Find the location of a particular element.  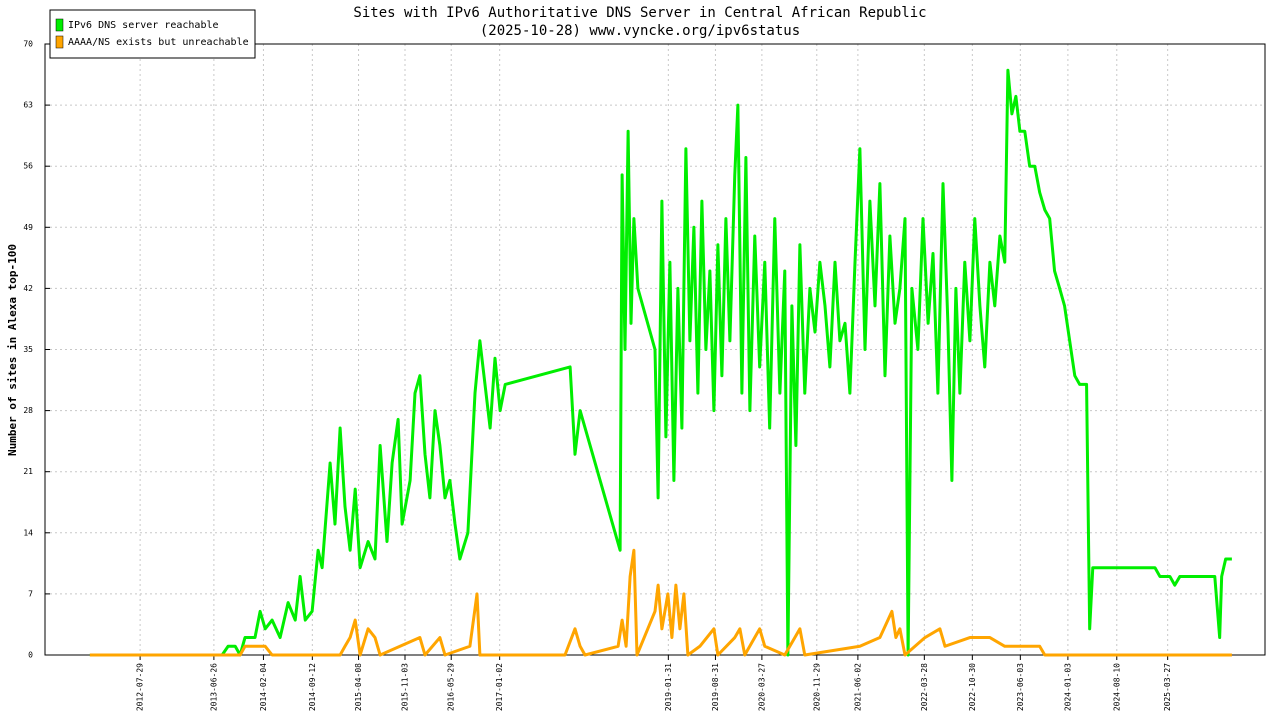

x-tick-label: 2017-01-02 is located at coordinates (499, 687).